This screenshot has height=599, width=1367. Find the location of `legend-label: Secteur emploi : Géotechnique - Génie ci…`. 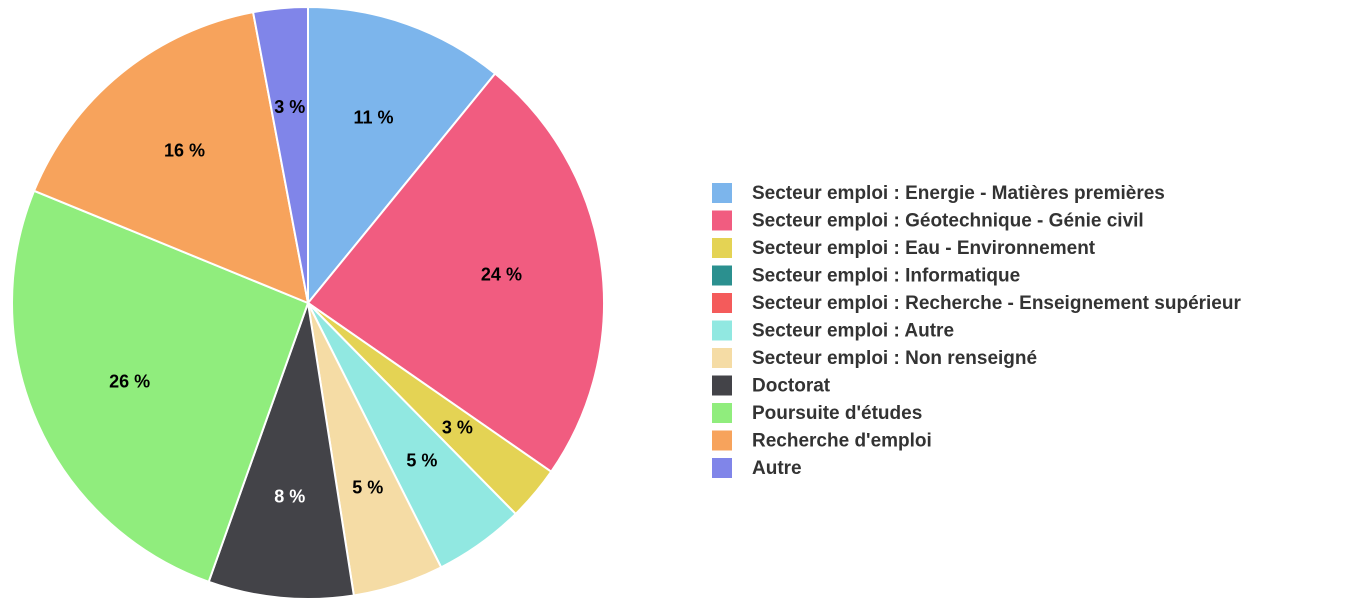

legend-label: Secteur emploi : Géotechnique - Génie ci… is located at coordinates (948, 221).